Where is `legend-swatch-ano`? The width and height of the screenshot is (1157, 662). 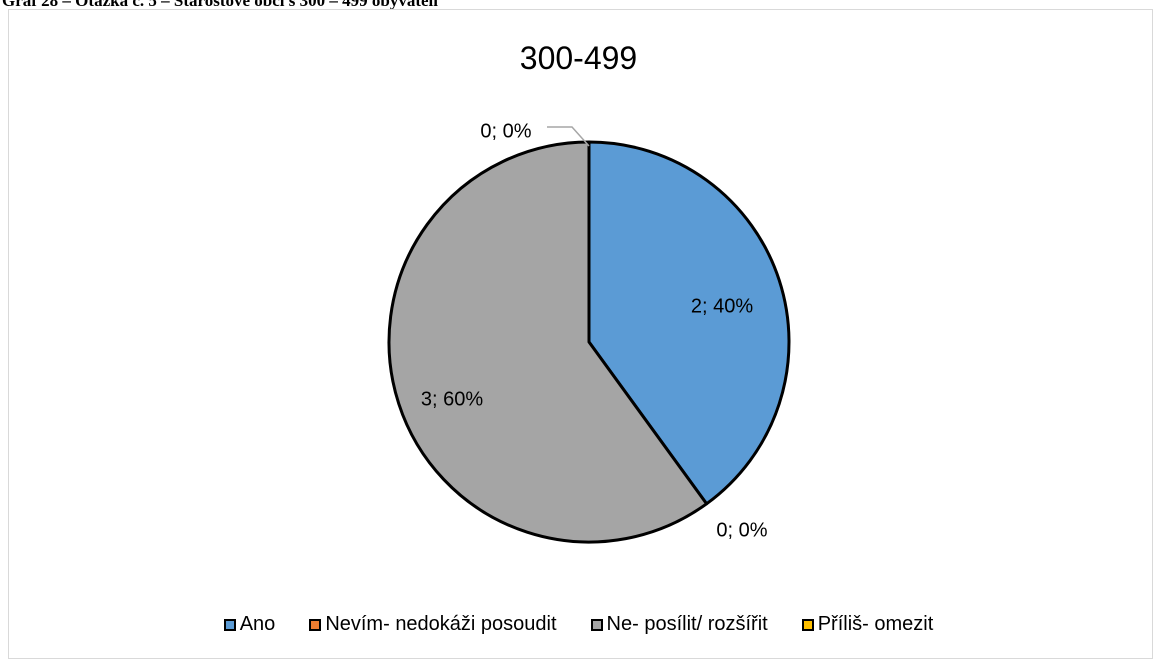 legend-swatch-ano is located at coordinates (229, 624).